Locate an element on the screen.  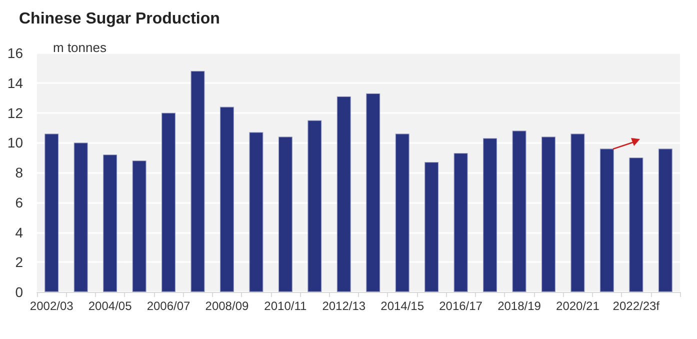
y-tick-label: 8 is located at coordinates (19, 172).